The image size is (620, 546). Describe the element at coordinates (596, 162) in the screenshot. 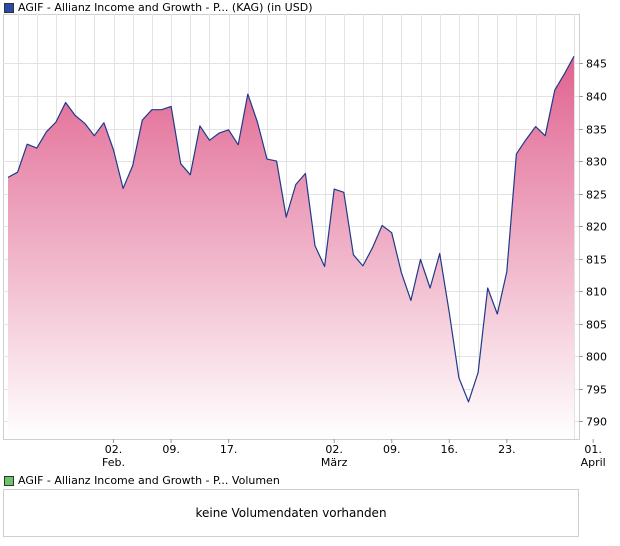

I see `y-tick-label: 830` at that location.